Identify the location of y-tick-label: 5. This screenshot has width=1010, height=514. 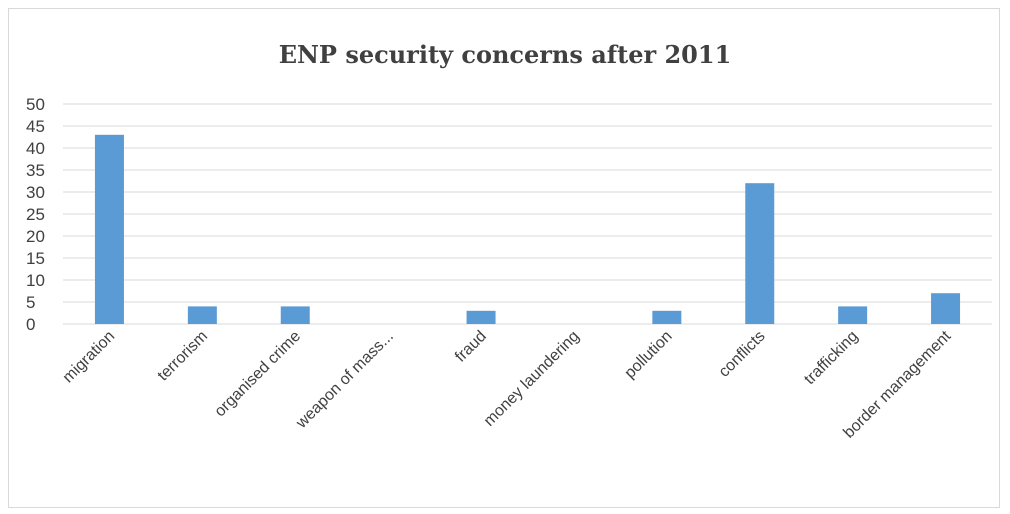
(30, 302).